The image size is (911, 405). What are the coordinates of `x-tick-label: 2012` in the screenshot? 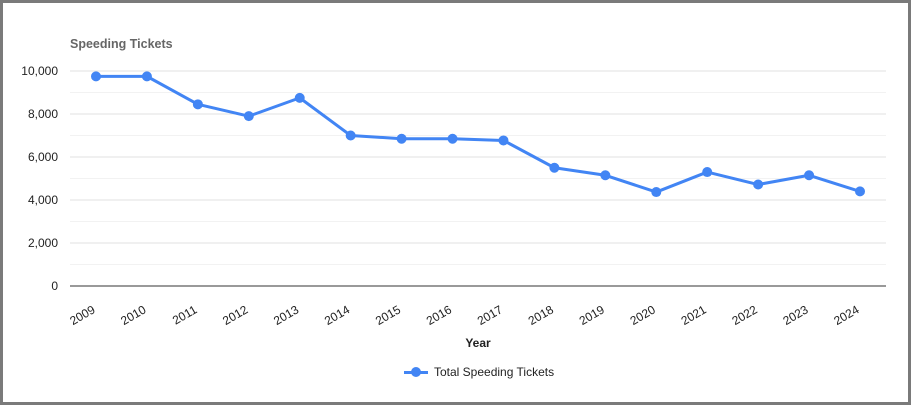 It's located at (235, 315).